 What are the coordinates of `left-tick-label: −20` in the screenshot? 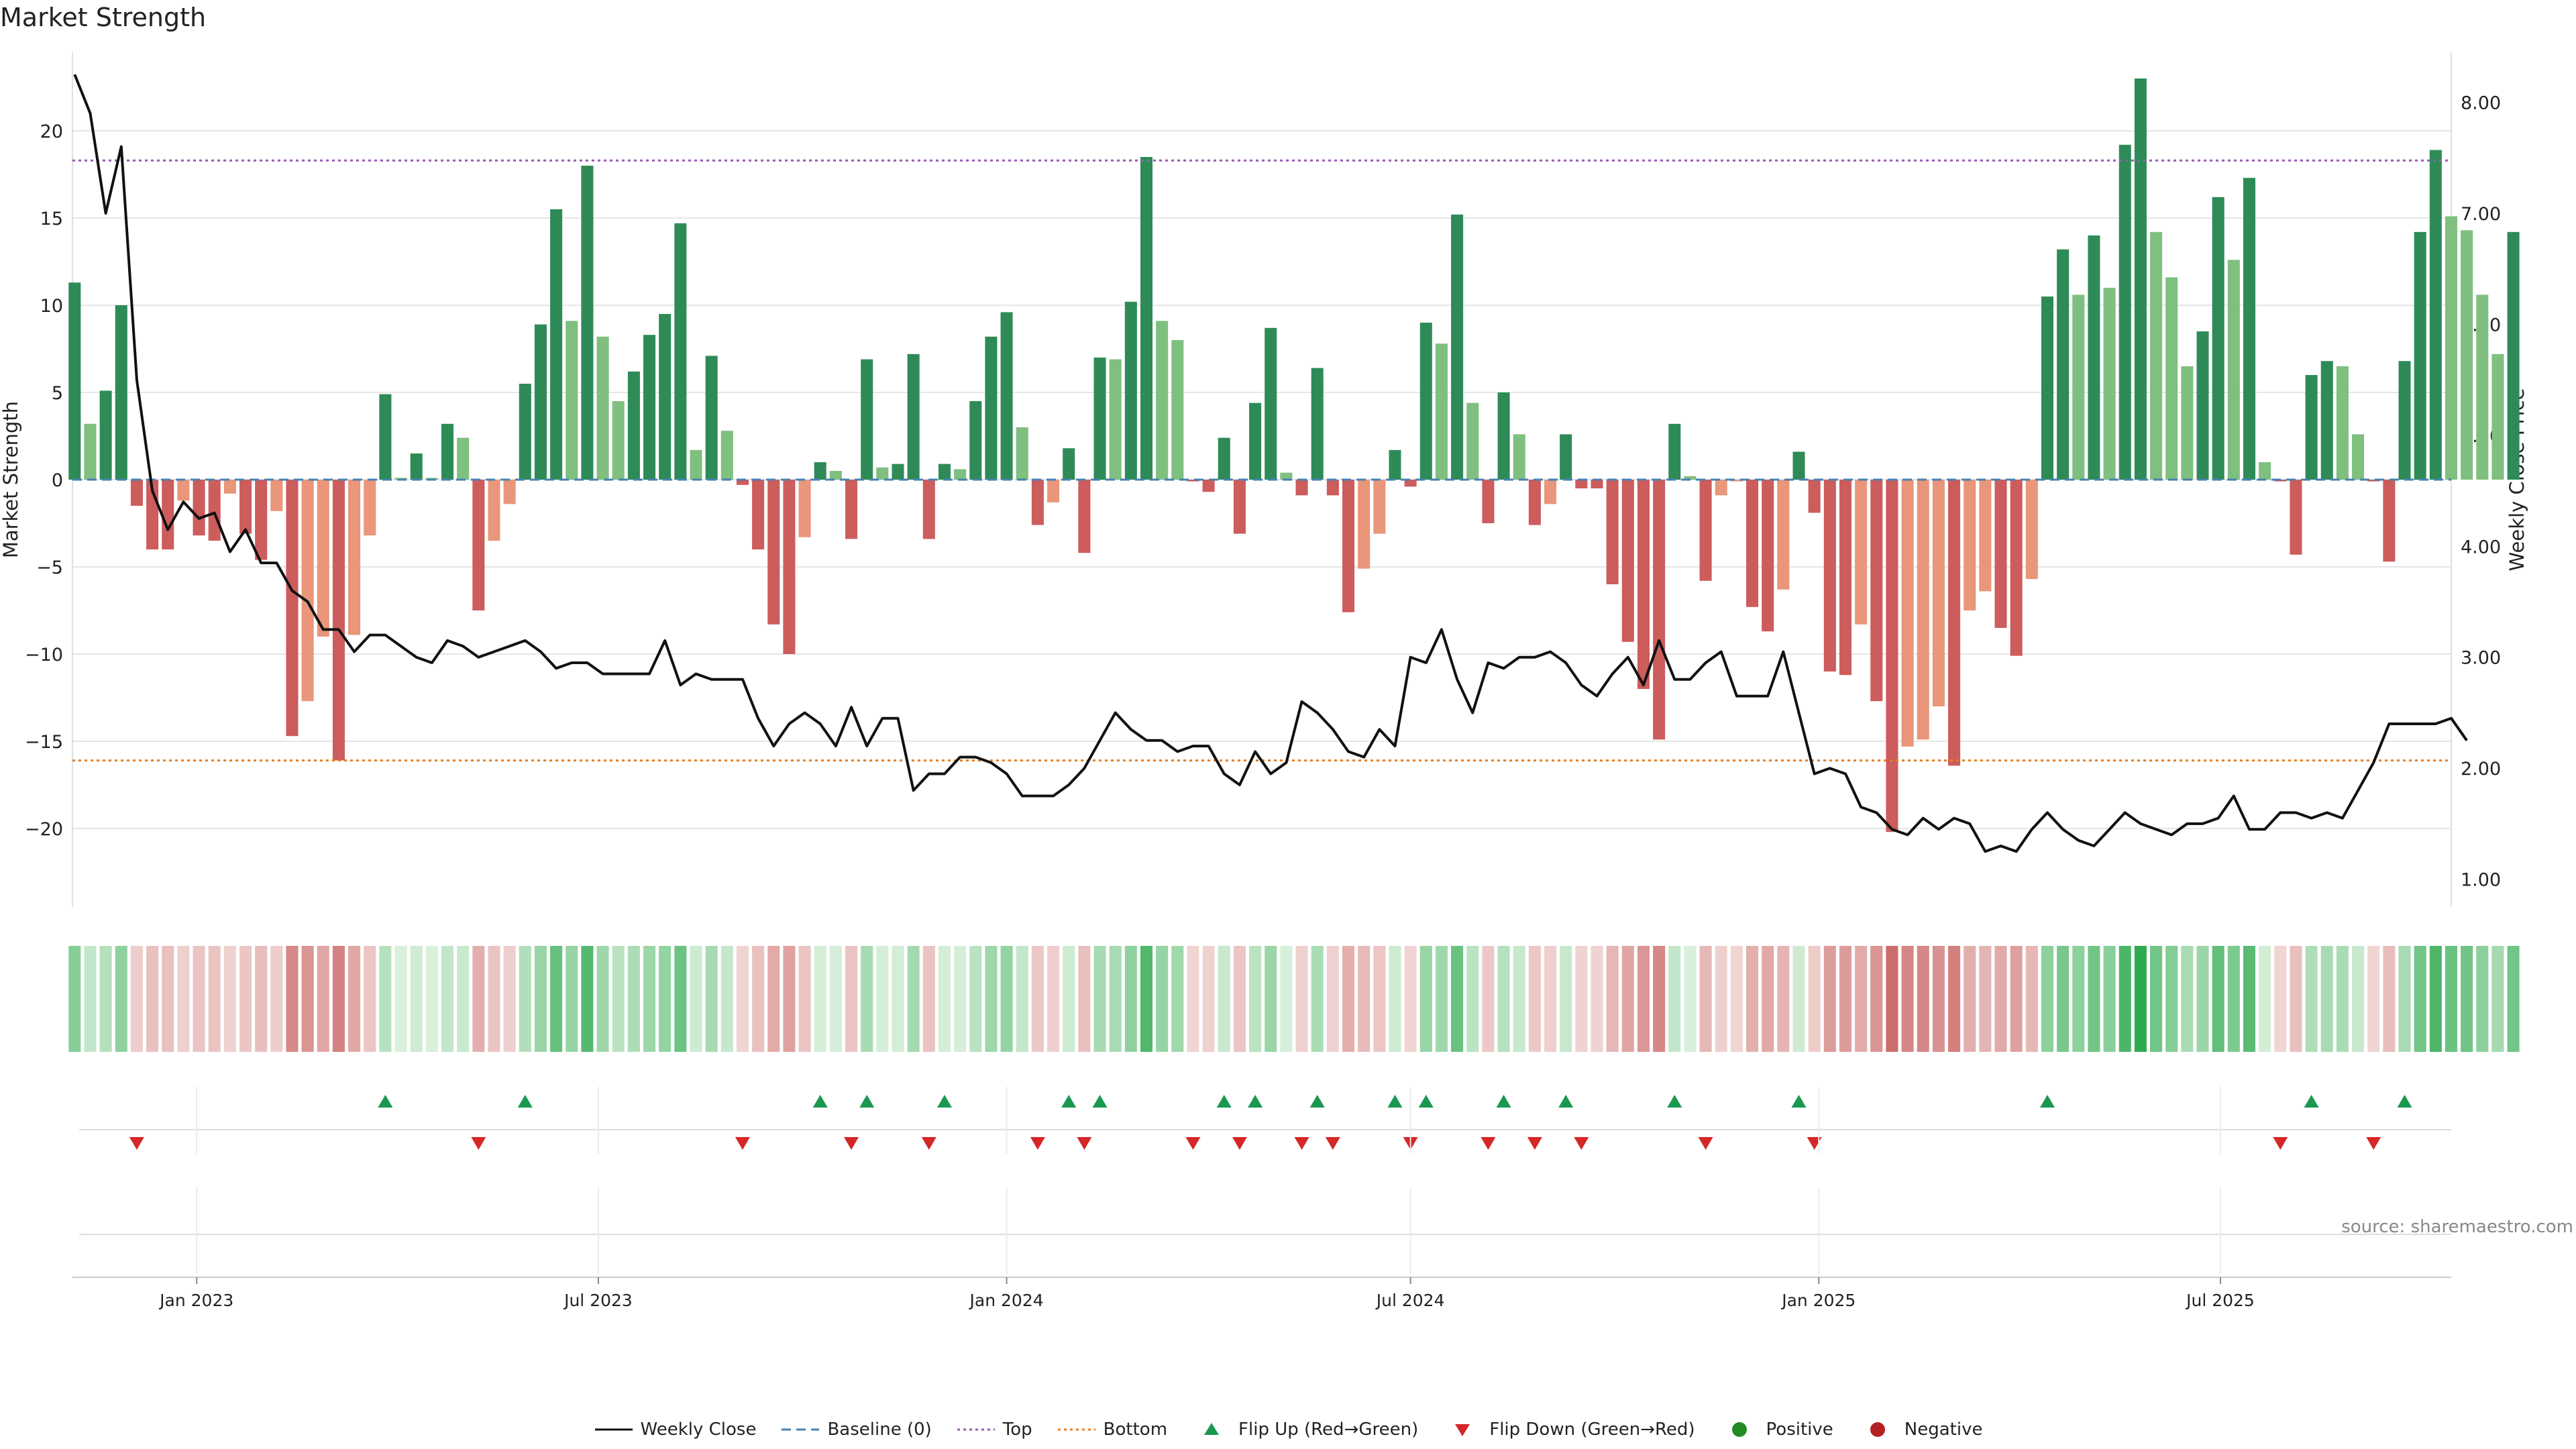 It's located at (44, 829).